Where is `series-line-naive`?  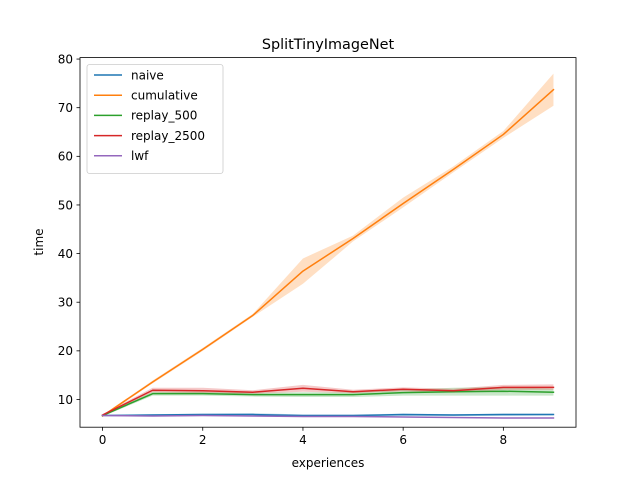
series-line-naive is located at coordinates (328, 415).